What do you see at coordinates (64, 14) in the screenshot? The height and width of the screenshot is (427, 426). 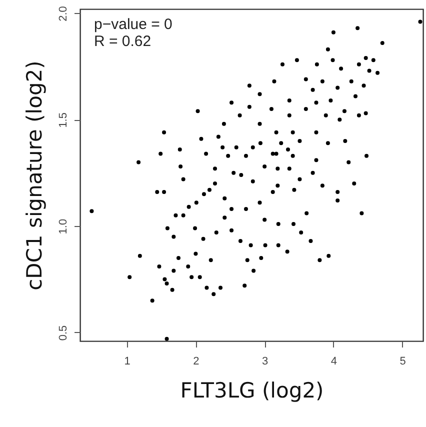 I see `y-tick-label: 2.0` at bounding box center [64, 14].